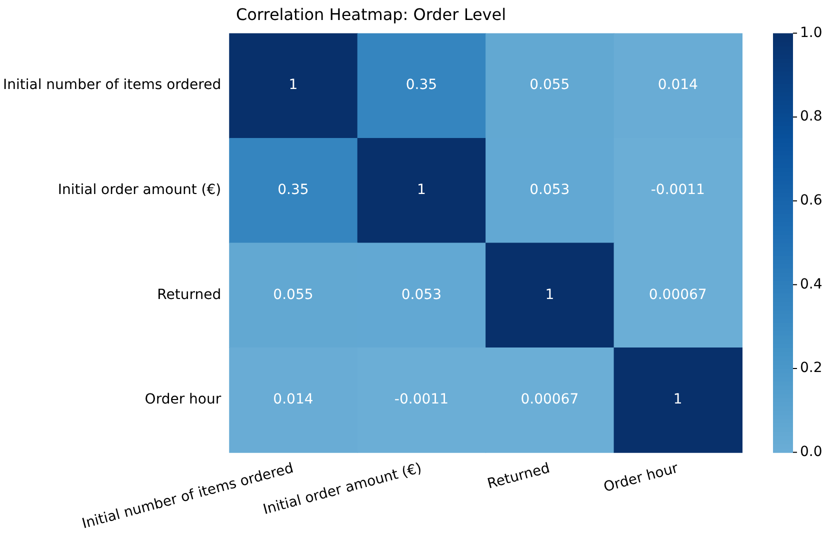  Describe the element at coordinates (811, 200) in the screenshot. I see `color-bar-label: 0.6` at that location.